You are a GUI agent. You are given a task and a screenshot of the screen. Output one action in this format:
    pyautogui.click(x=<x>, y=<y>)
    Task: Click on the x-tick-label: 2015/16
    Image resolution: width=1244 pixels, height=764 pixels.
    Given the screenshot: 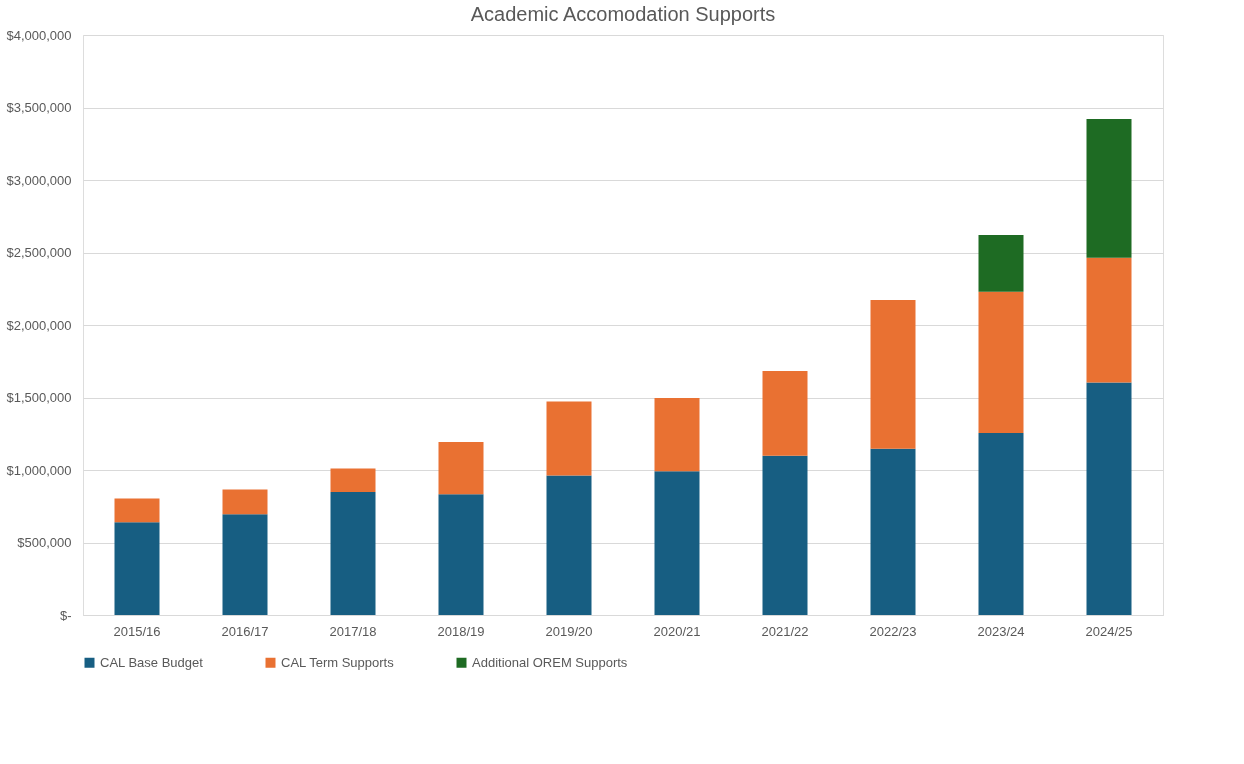 What is the action you would take?
    pyautogui.click(x=137, y=631)
    